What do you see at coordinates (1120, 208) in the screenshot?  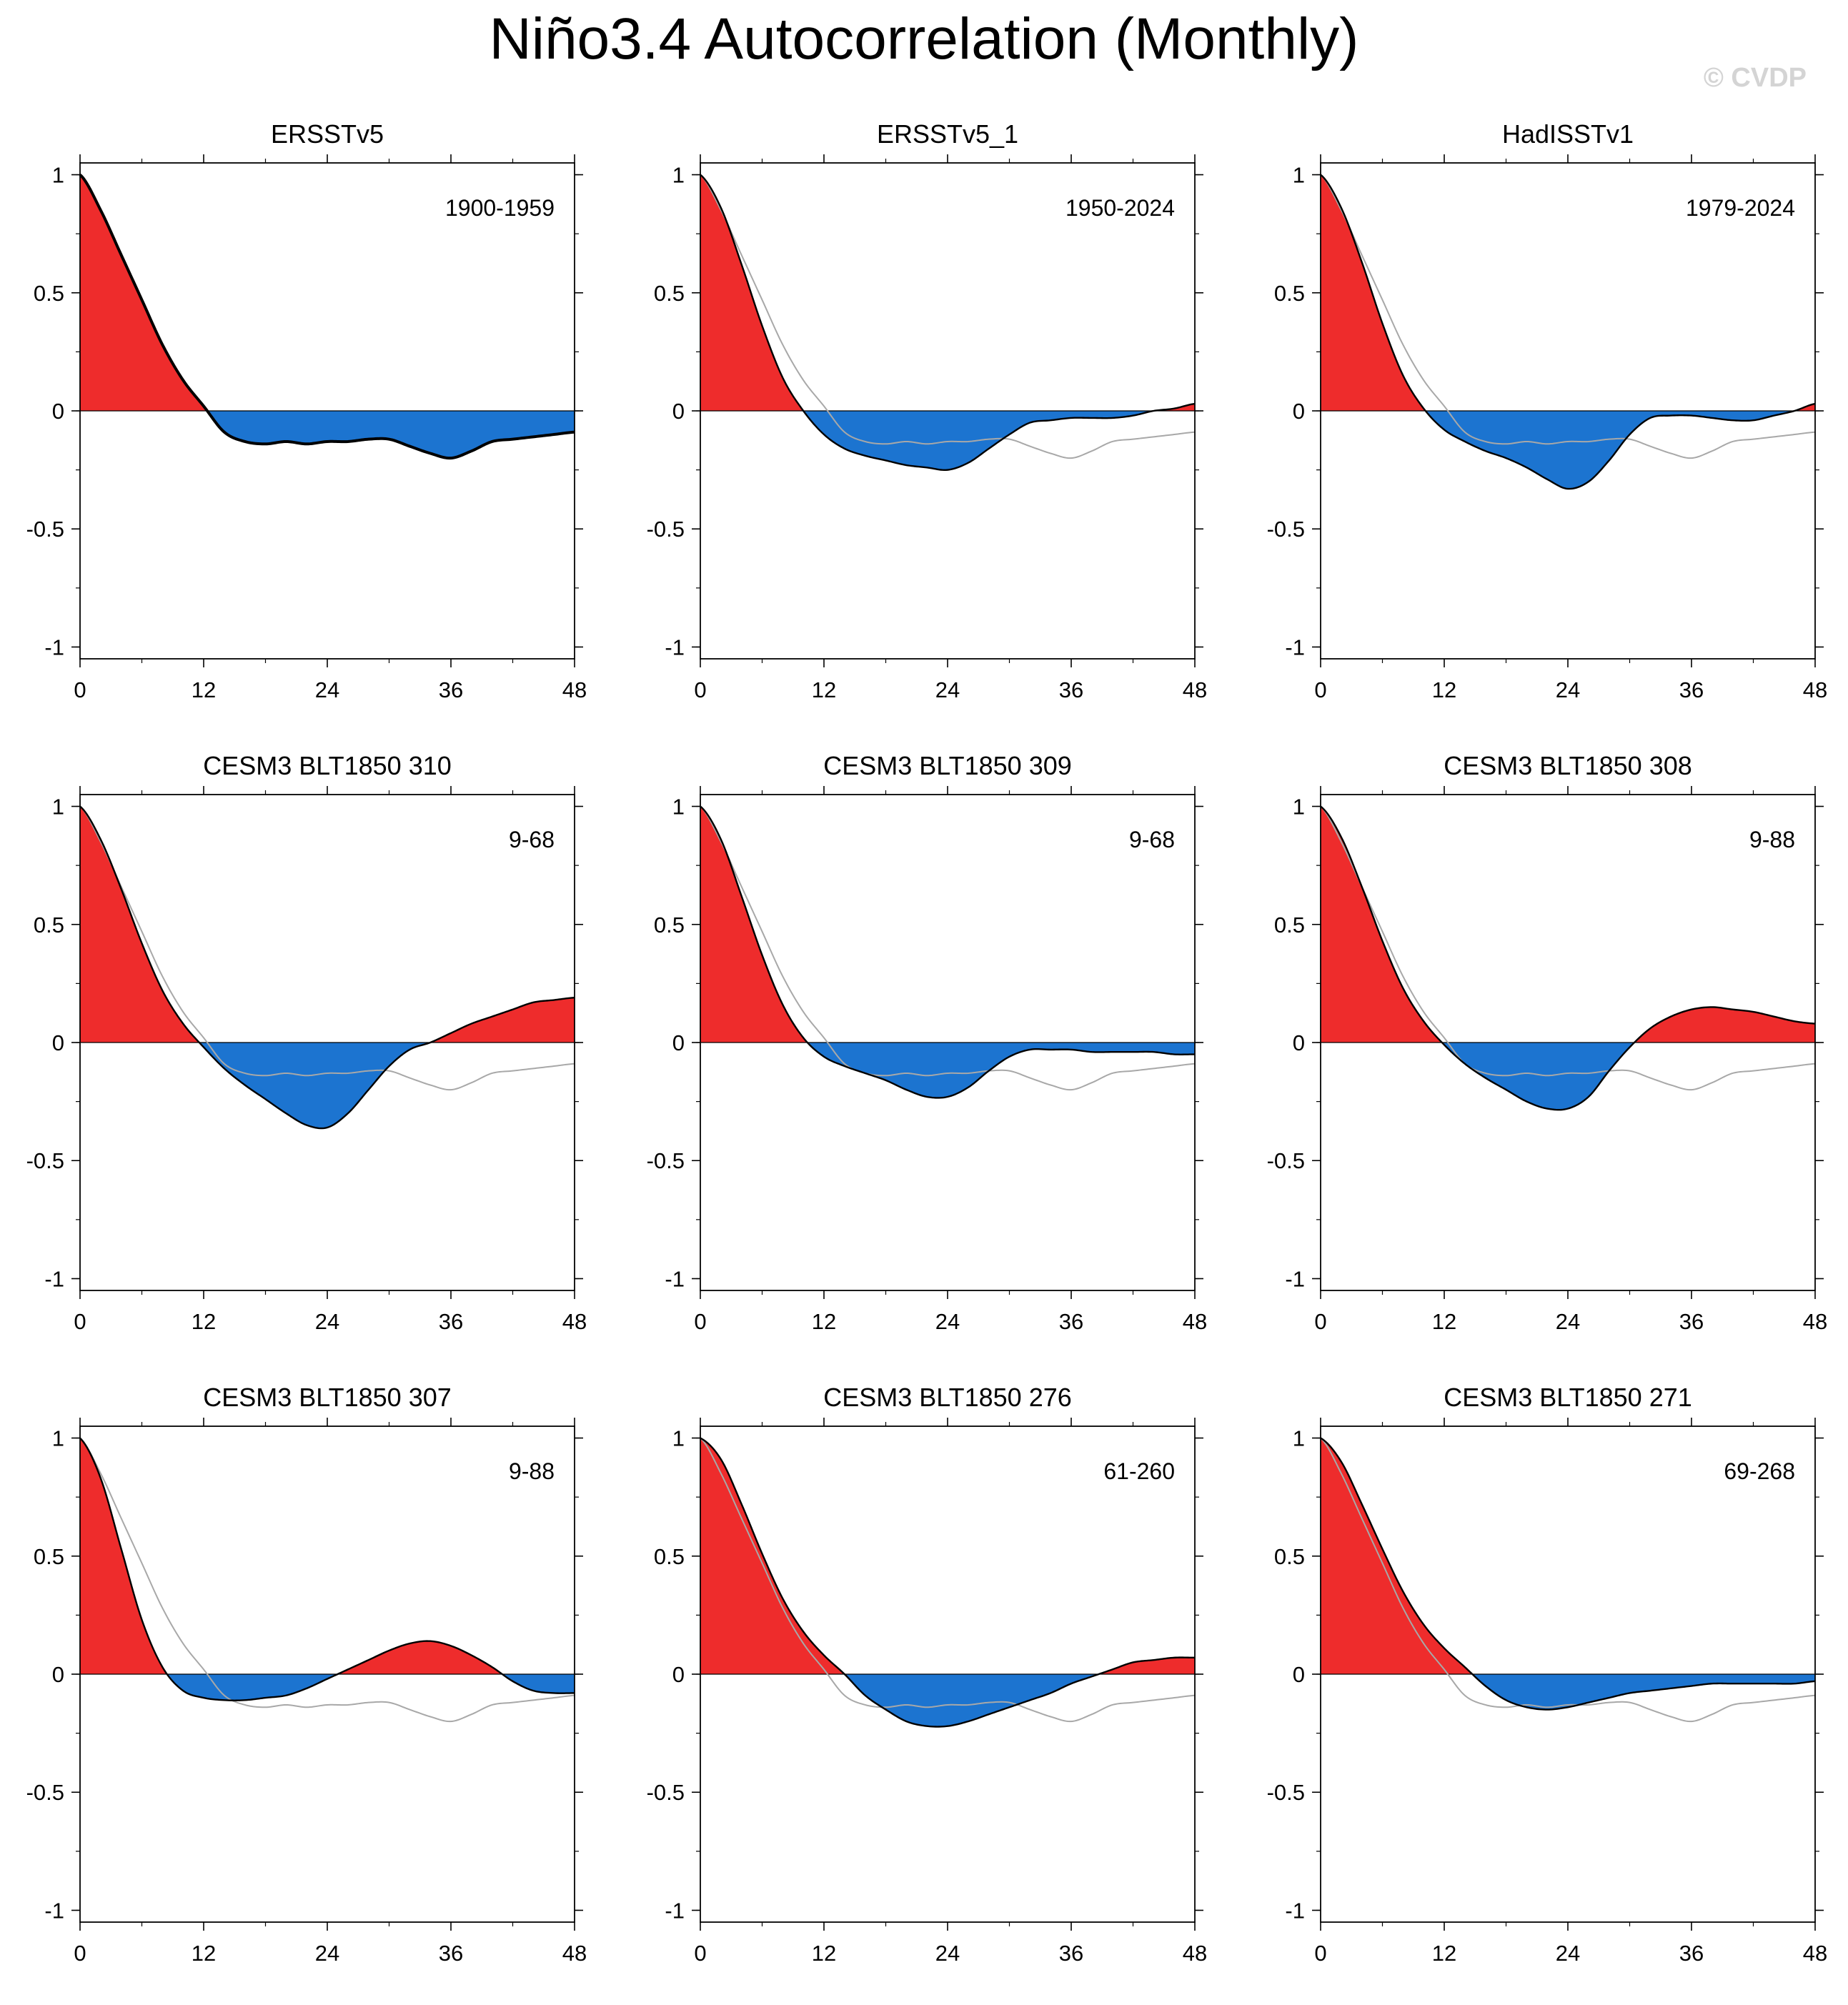 I see `period-label: 1950-2024` at bounding box center [1120, 208].